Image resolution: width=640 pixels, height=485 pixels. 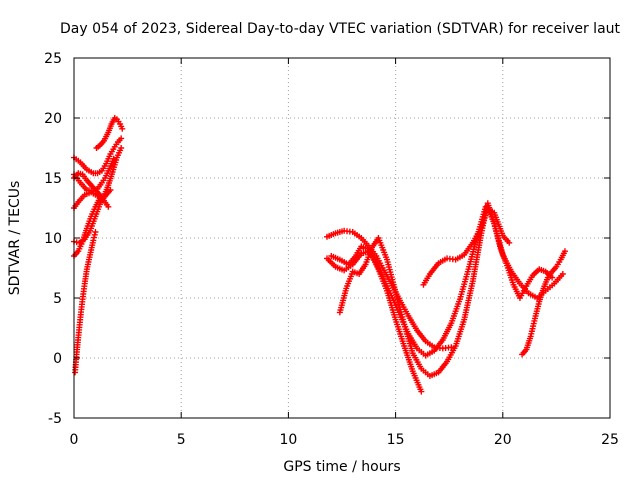 What do you see at coordinates (53, 179) in the screenshot?
I see `y-tick-label: 15` at bounding box center [53, 179].